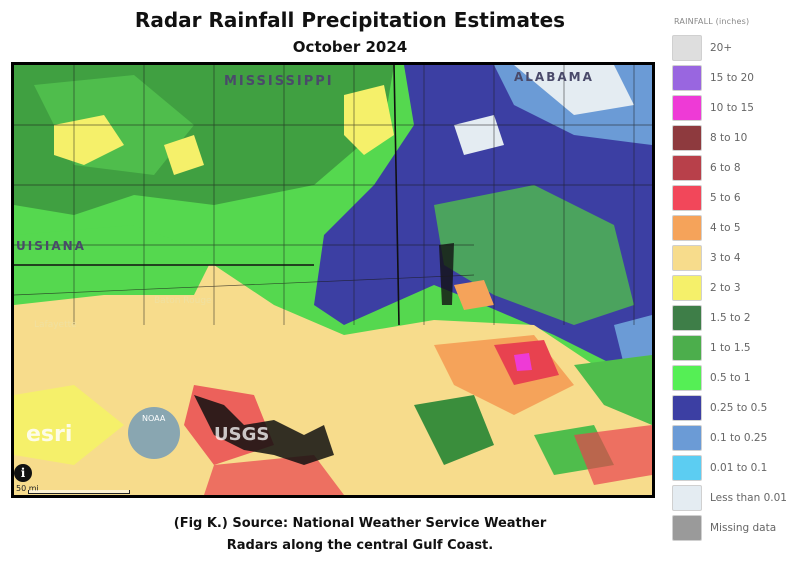 The image size is (792, 571). I want to click on coastline-marsh, so click(264, 430).